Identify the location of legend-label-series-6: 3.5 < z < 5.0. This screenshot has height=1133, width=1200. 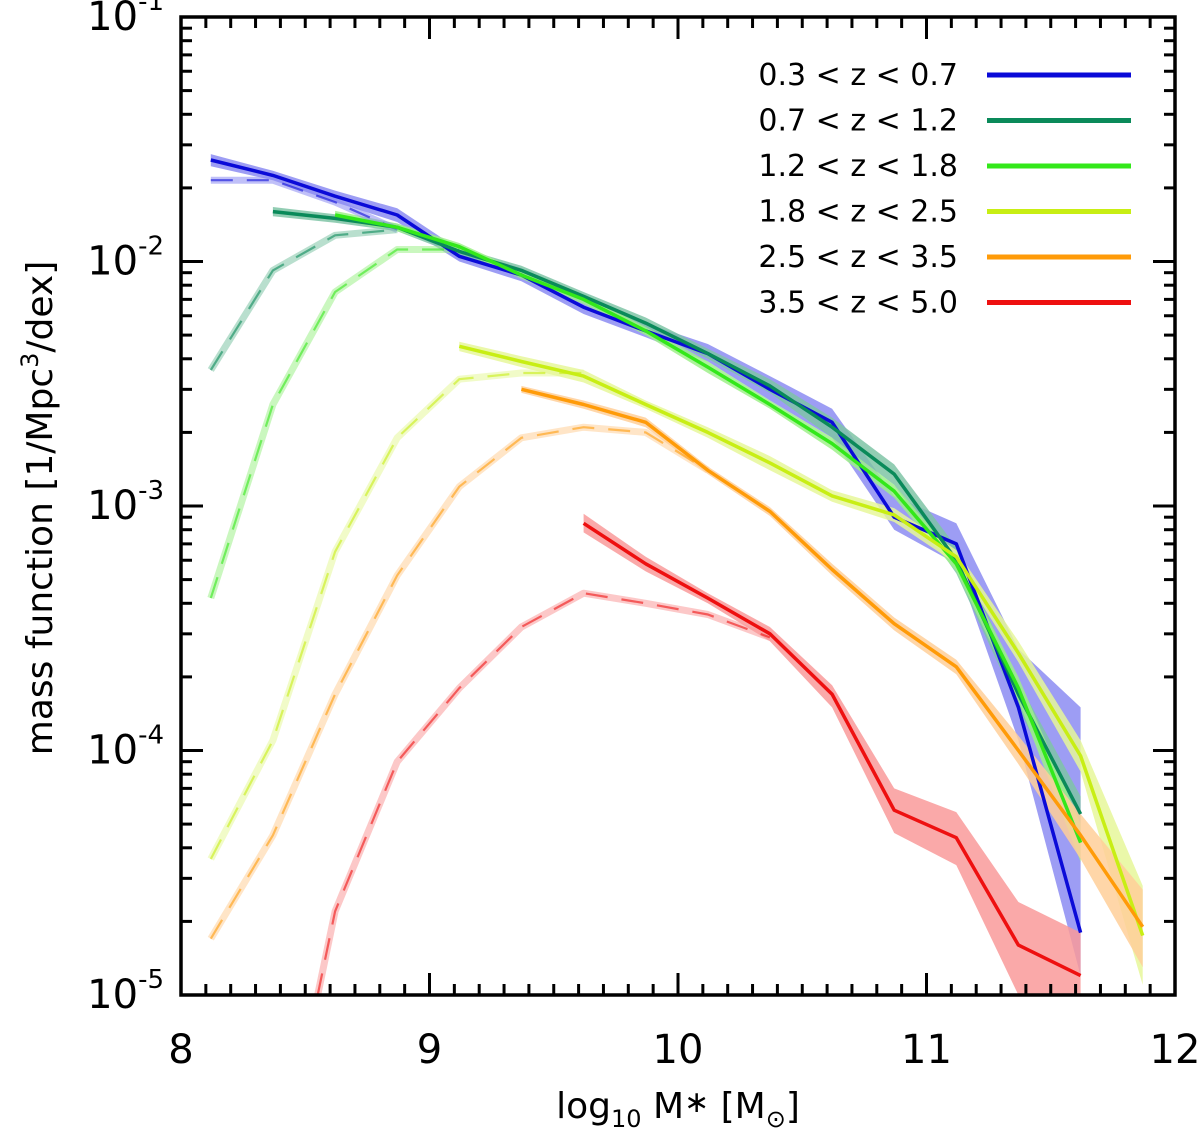
(858, 303).